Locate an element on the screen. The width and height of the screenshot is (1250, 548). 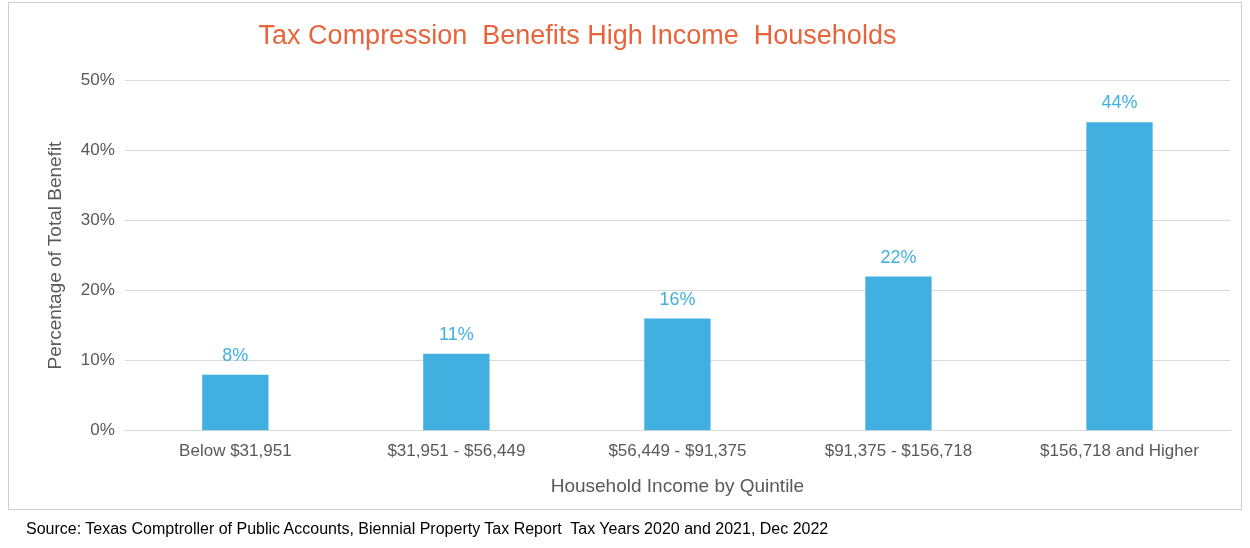
x-tick-label: $91,375 - $156,718 is located at coordinates (898, 450).